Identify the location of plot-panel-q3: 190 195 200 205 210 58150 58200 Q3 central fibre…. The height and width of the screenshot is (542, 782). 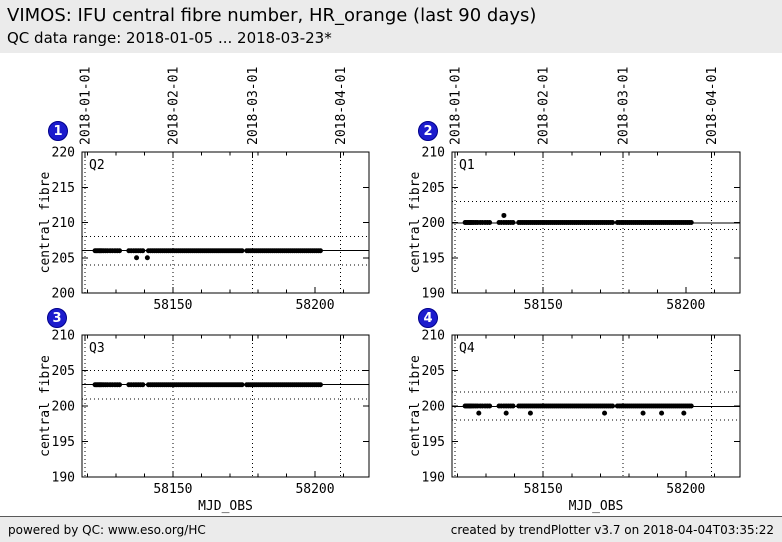
(204, 421).